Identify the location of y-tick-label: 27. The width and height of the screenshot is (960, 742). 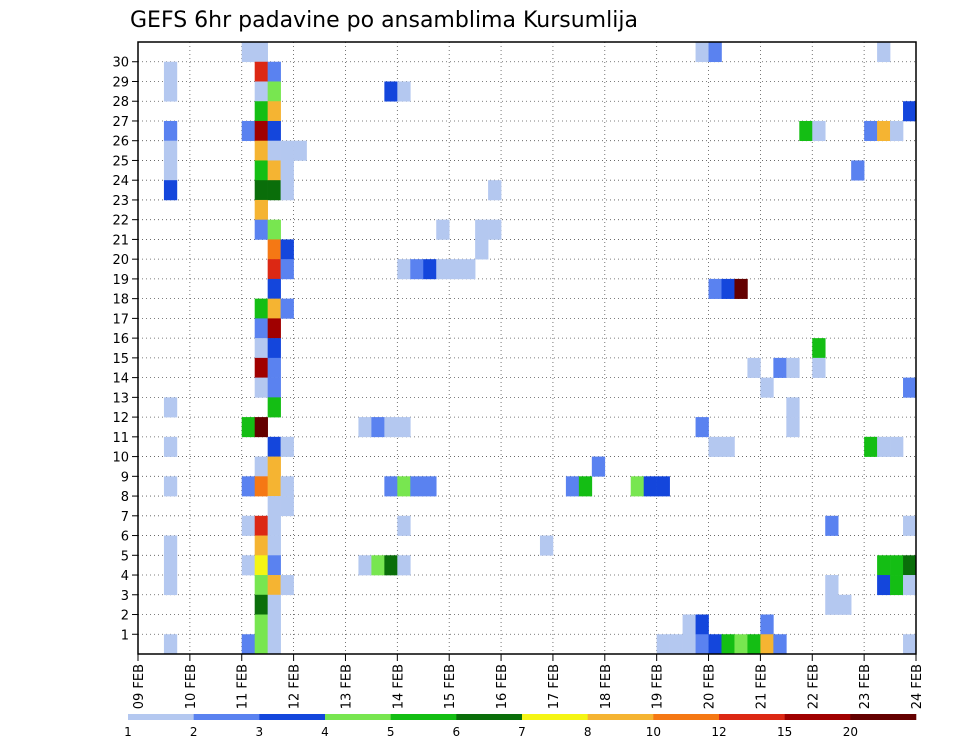
(120, 122).